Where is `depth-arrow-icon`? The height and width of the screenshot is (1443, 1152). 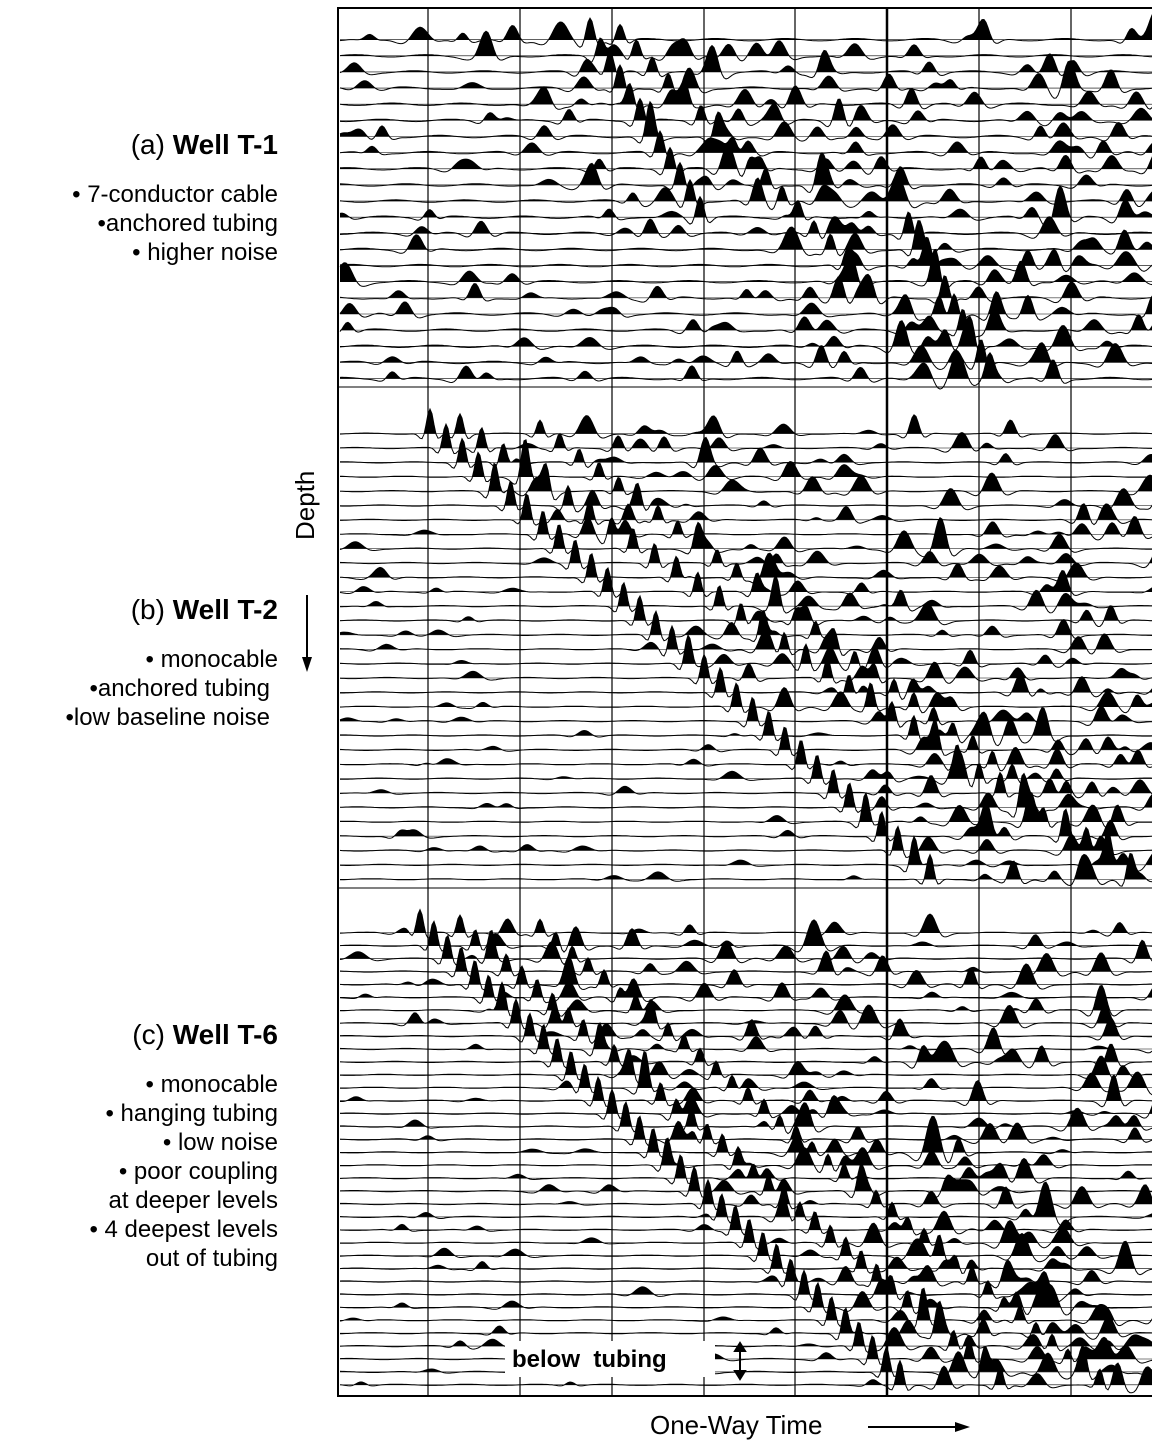 depth-arrow-icon is located at coordinates (307, 633).